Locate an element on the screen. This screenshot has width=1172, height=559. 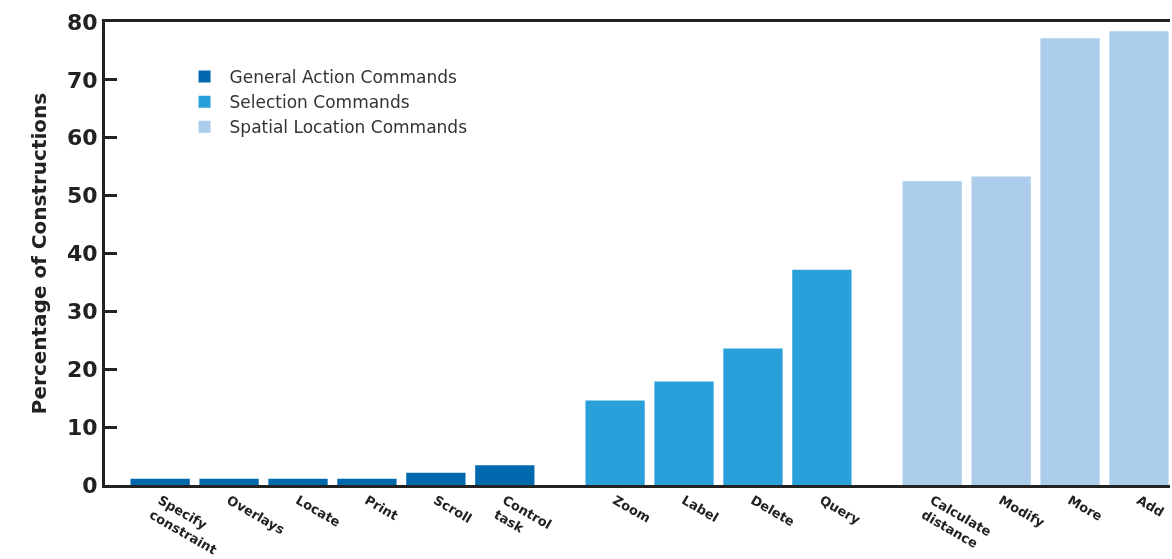
legend-label: General Action Commands is located at coordinates (343, 77).